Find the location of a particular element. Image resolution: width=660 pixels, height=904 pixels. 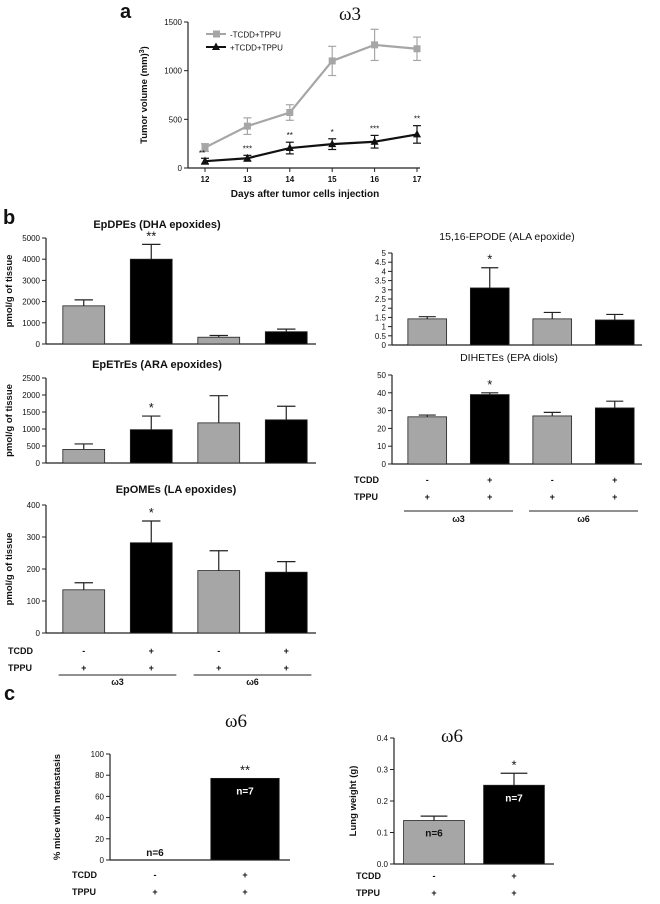

condition-value-b5: - is located at coordinates (427, 480).